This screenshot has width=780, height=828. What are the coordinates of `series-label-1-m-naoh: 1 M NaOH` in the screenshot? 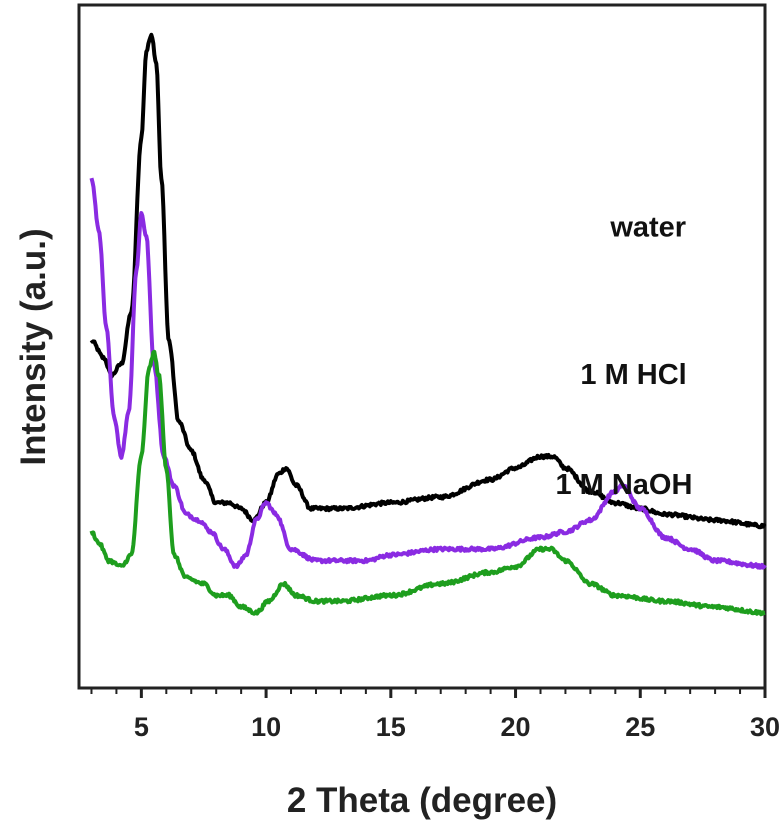 It's located at (623, 485).